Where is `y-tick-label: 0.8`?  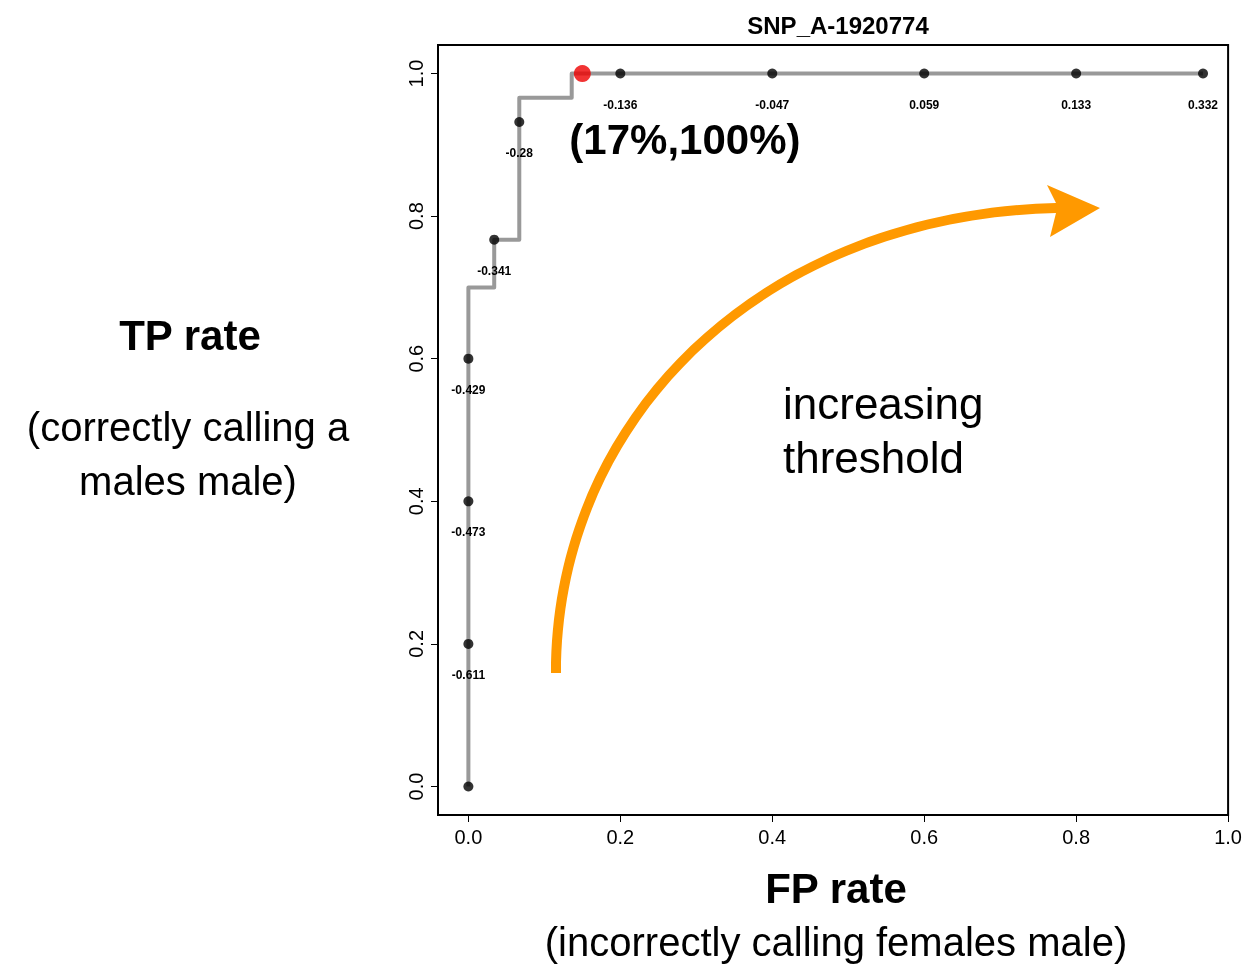 y-tick-label: 0.8 is located at coordinates (416, 216).